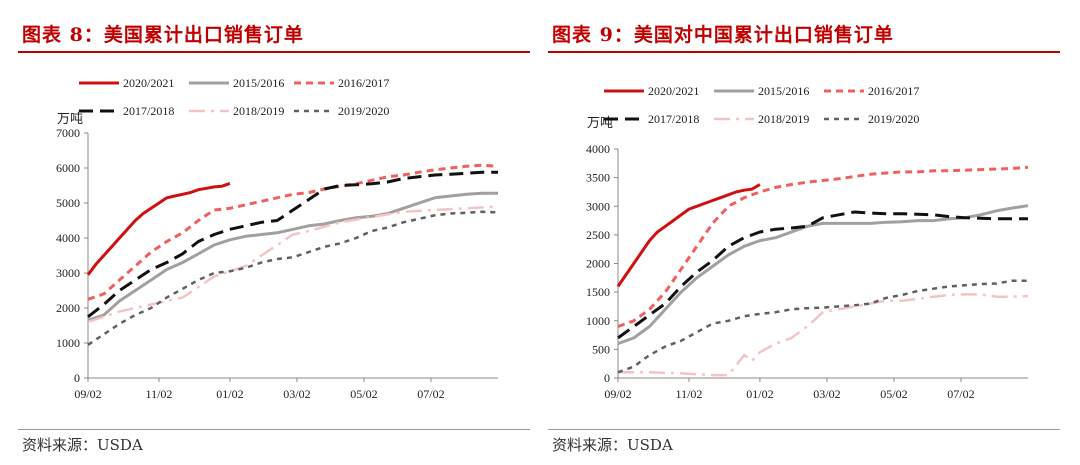 The height and width of the screenshot is (465, 1080). Describe the element at coordinates (274, 52) in the screenshot. I see `title-divider-left` at that location.